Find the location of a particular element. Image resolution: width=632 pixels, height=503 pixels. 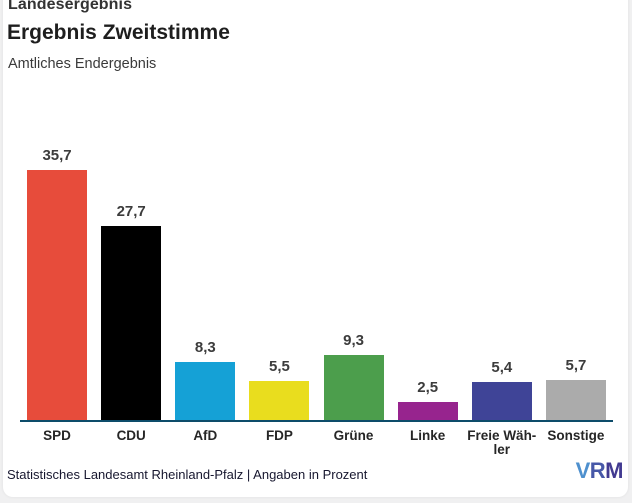

bar-slot-AfD: 8,3 is located at coordinates (205, 274).